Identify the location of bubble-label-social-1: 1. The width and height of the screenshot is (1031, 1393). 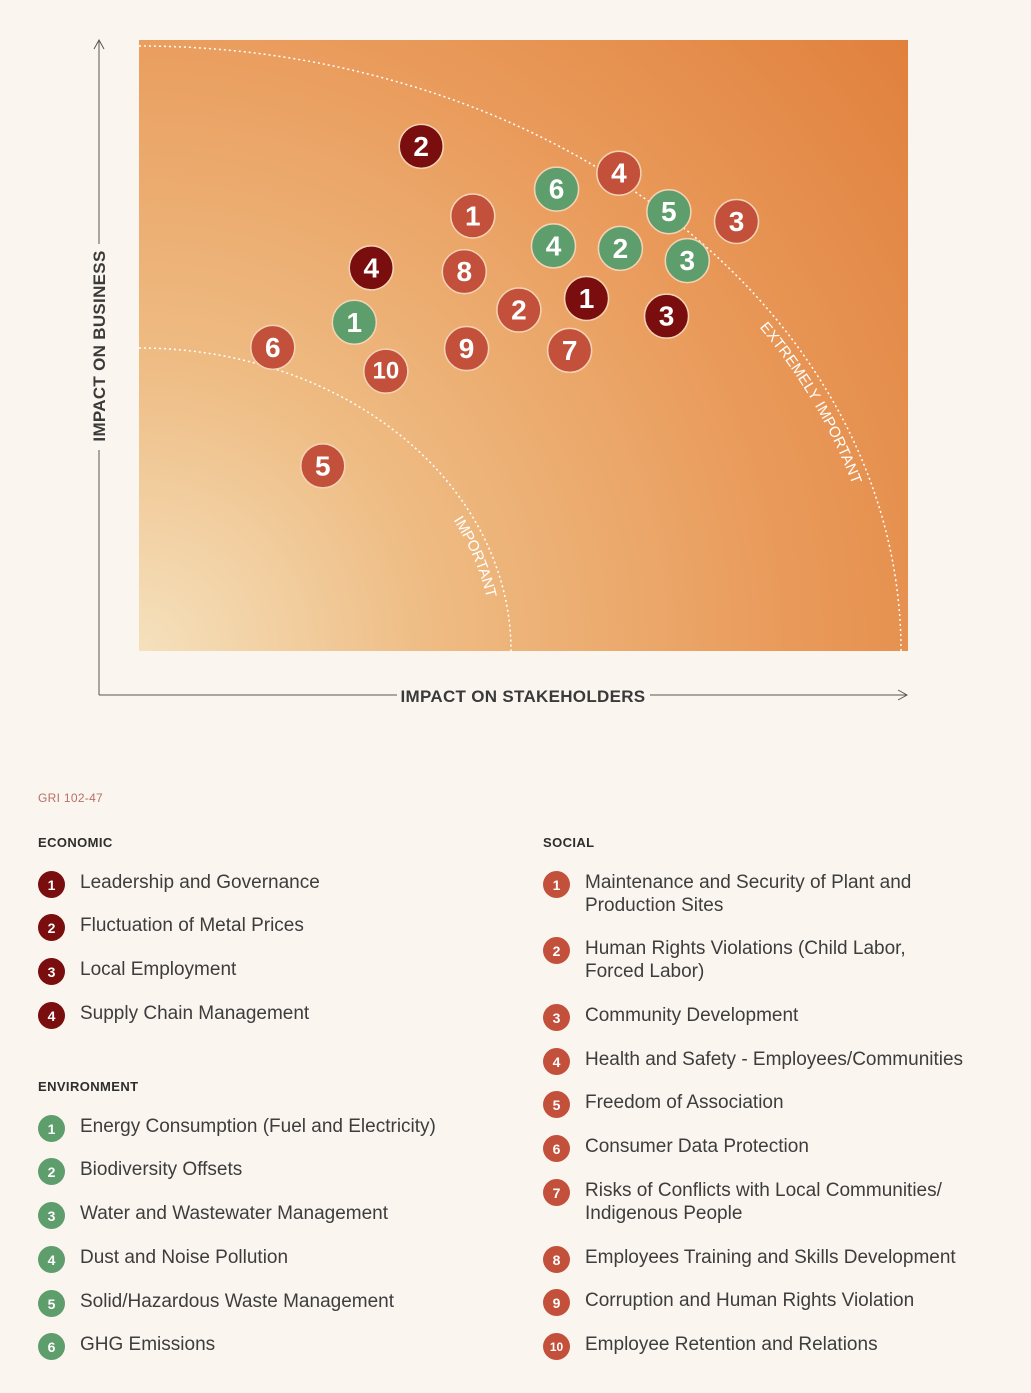
(473, 215).